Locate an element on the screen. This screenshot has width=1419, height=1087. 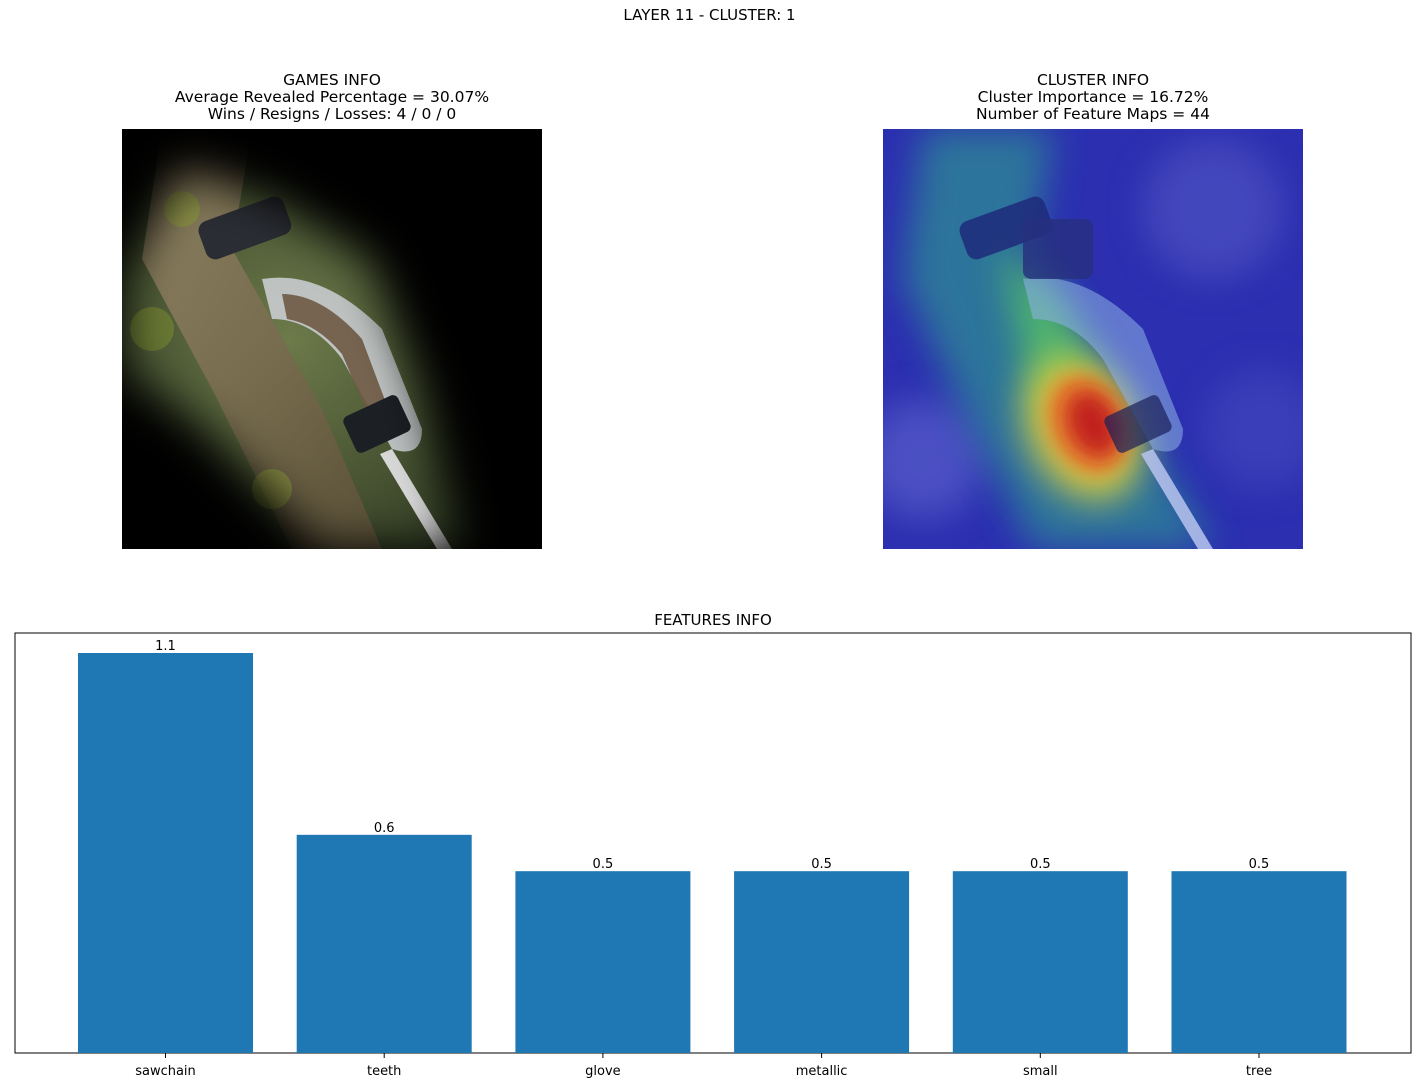
bar-small is located at coordinates (1040, 962).